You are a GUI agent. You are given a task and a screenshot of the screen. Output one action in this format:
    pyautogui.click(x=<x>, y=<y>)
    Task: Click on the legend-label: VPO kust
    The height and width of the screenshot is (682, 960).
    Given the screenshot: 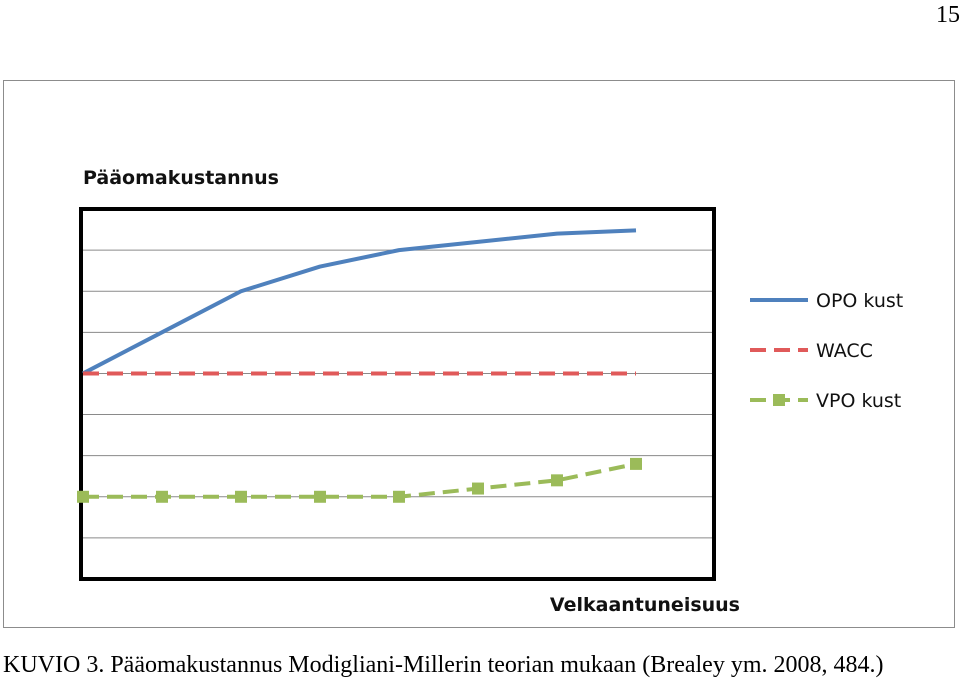 What is the action you would take?
    pyautogui.click(x=858, y=401)
    